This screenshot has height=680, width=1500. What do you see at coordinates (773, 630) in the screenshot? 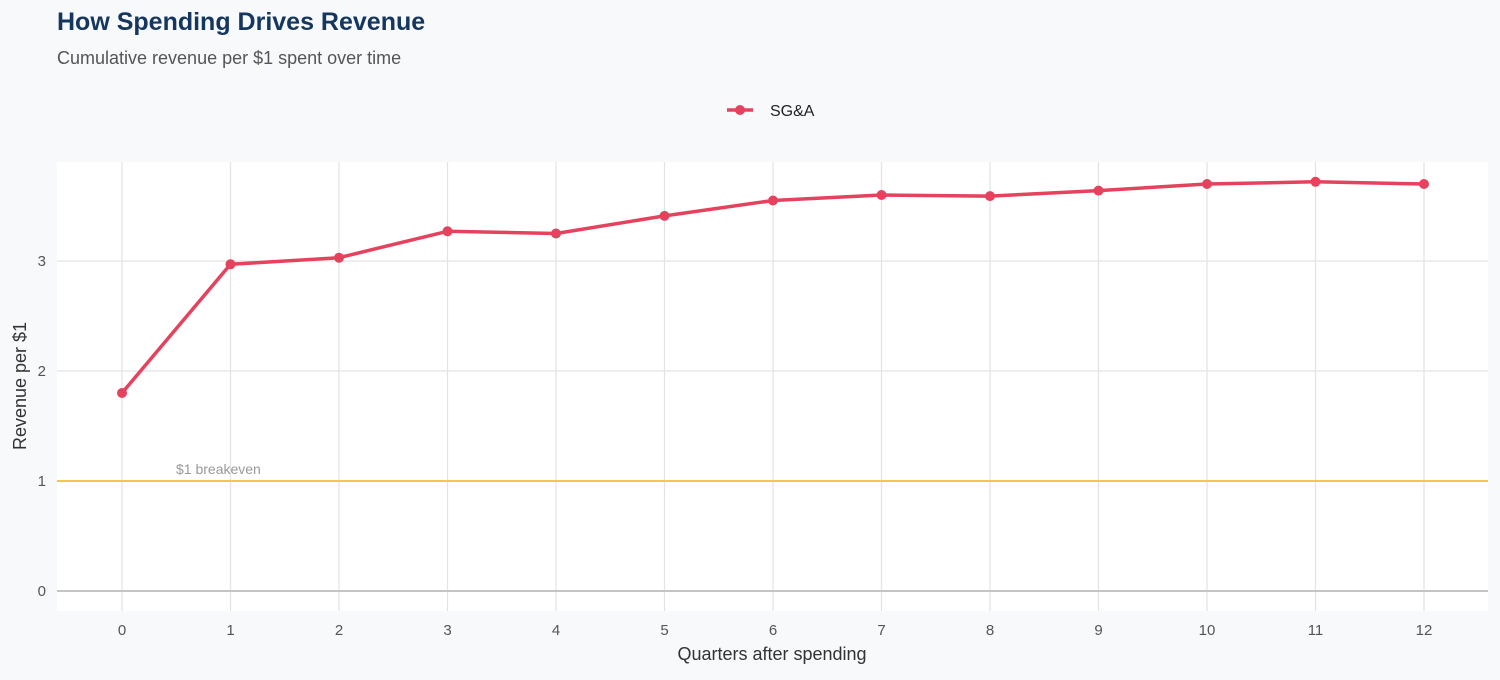
I see `x-tick-label: 6` at bounding box center [773, 630].